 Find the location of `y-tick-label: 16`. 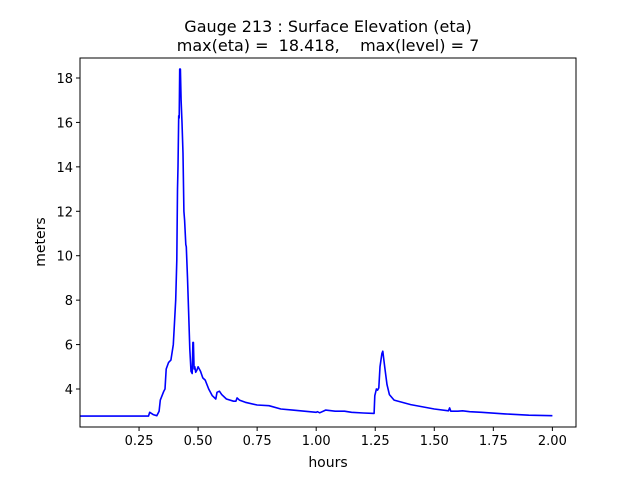

y-tick-label: 16 is located at coordinates (64, 123).